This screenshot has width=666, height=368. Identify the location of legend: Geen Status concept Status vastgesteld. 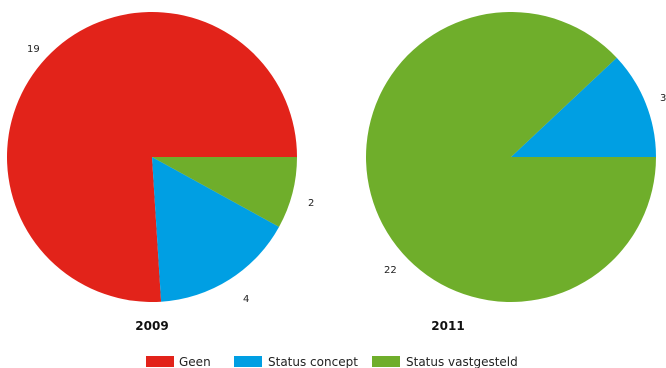
(332, 361).